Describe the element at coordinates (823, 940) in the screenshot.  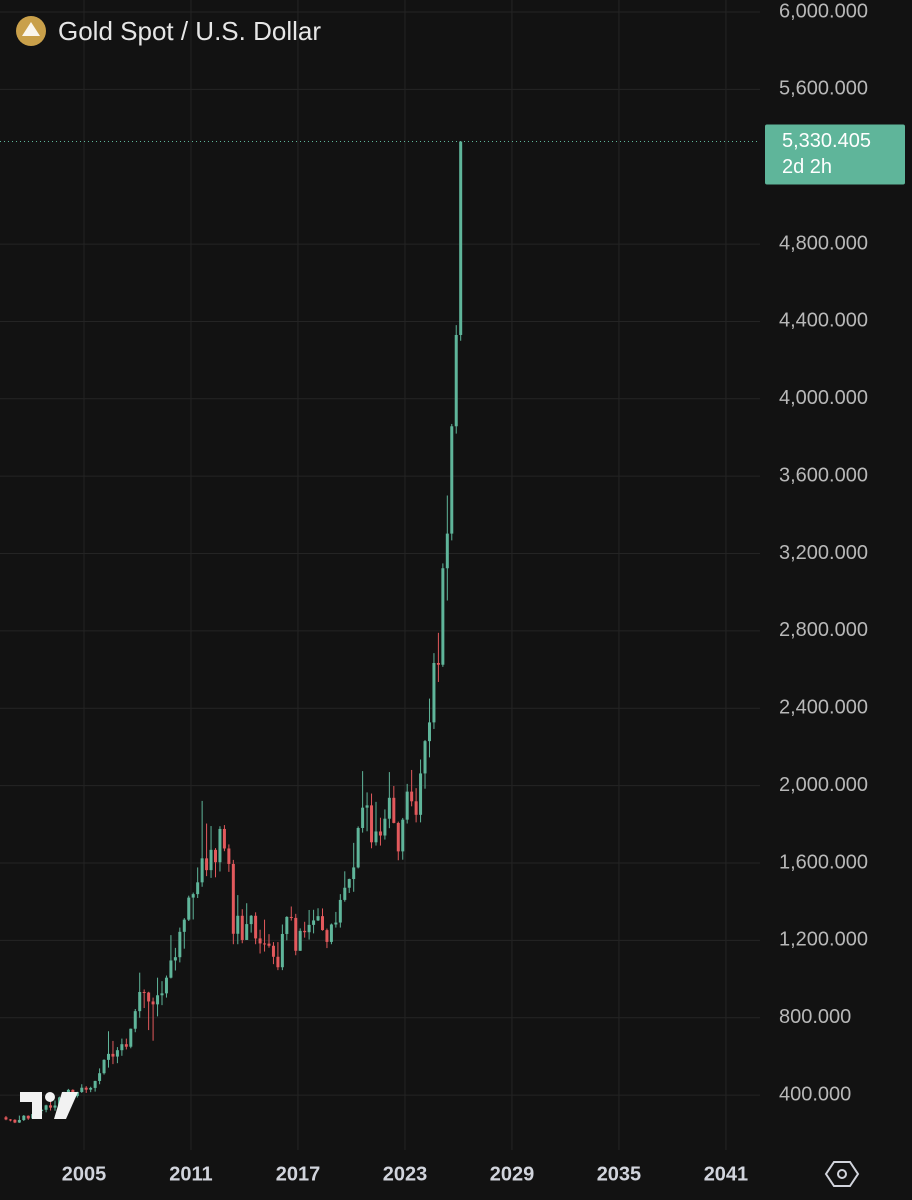
I see `y-tick-label: 1,200.000` at that location.